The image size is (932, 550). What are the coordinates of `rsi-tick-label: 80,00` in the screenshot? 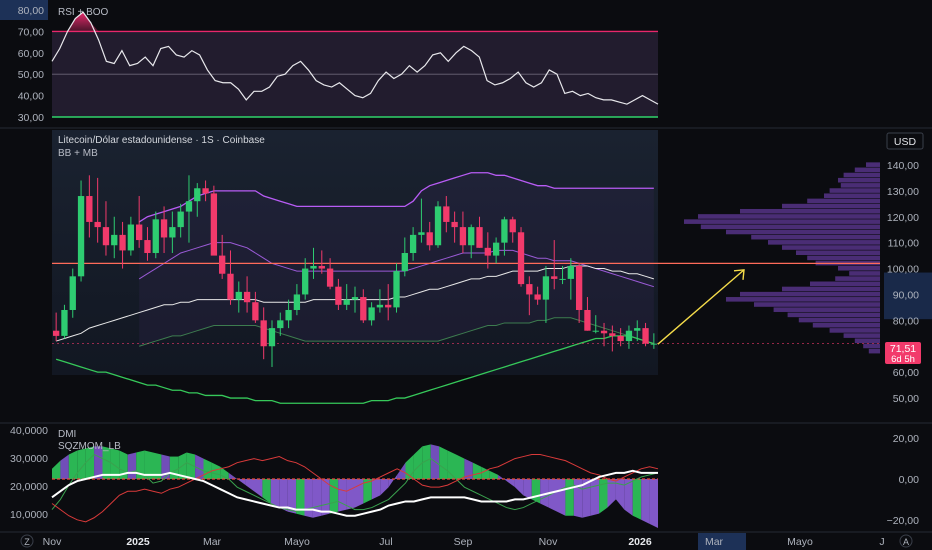 It's located at (31, 11).